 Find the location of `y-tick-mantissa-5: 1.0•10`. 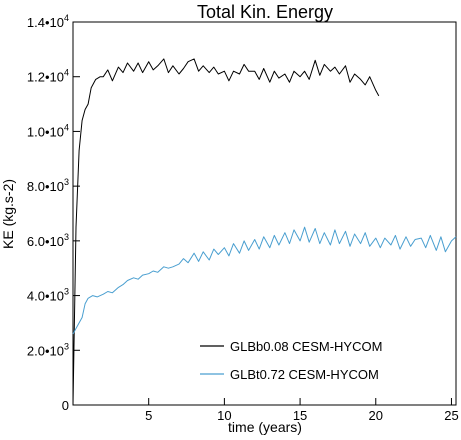

y-tick-mantissa-5: 1.0•10 is located at coordinates (45, 131).